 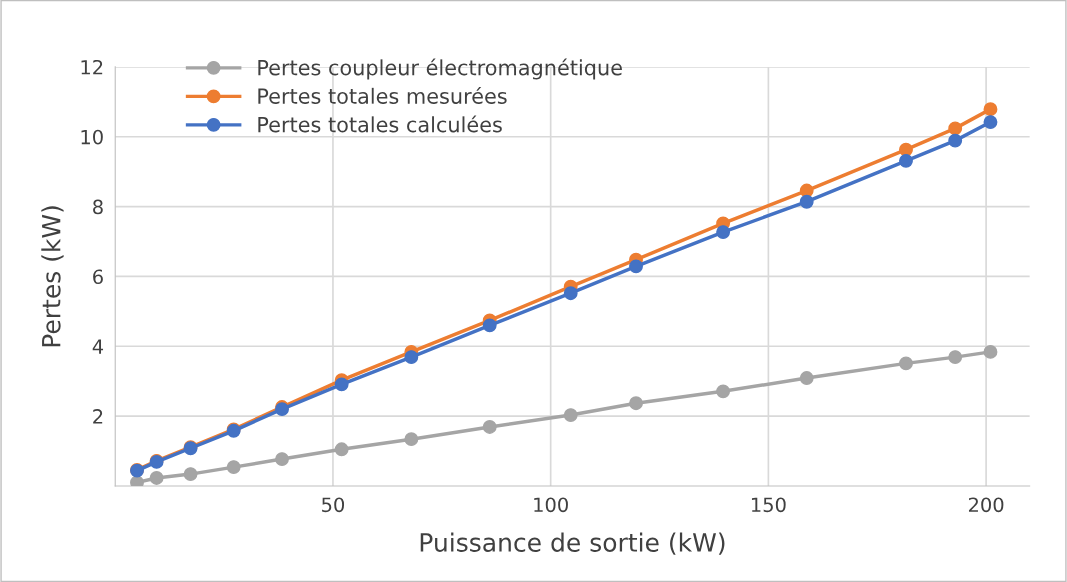 I want to click on y-tick-label: 12, so click(x=92, y=67).